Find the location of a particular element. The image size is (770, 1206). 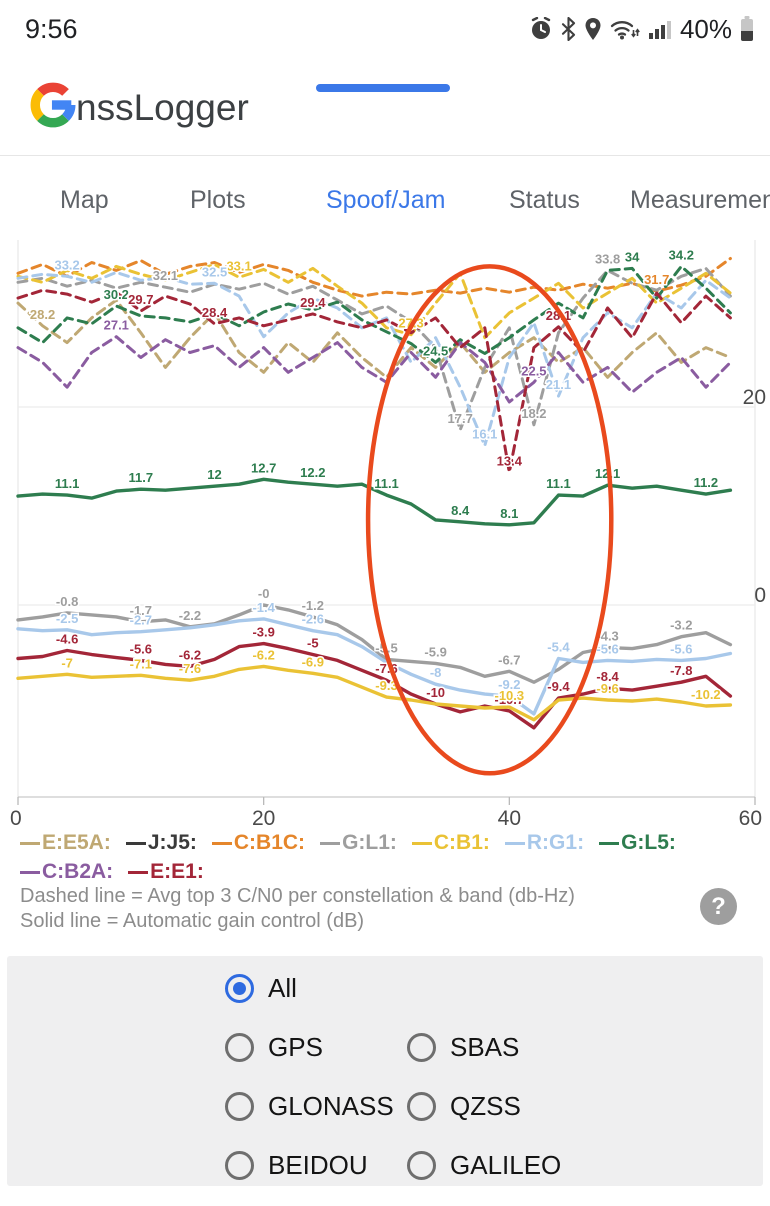

note-solid-line: Solid line = Automatic gain control (dB) is located at coordinates (192, 921).